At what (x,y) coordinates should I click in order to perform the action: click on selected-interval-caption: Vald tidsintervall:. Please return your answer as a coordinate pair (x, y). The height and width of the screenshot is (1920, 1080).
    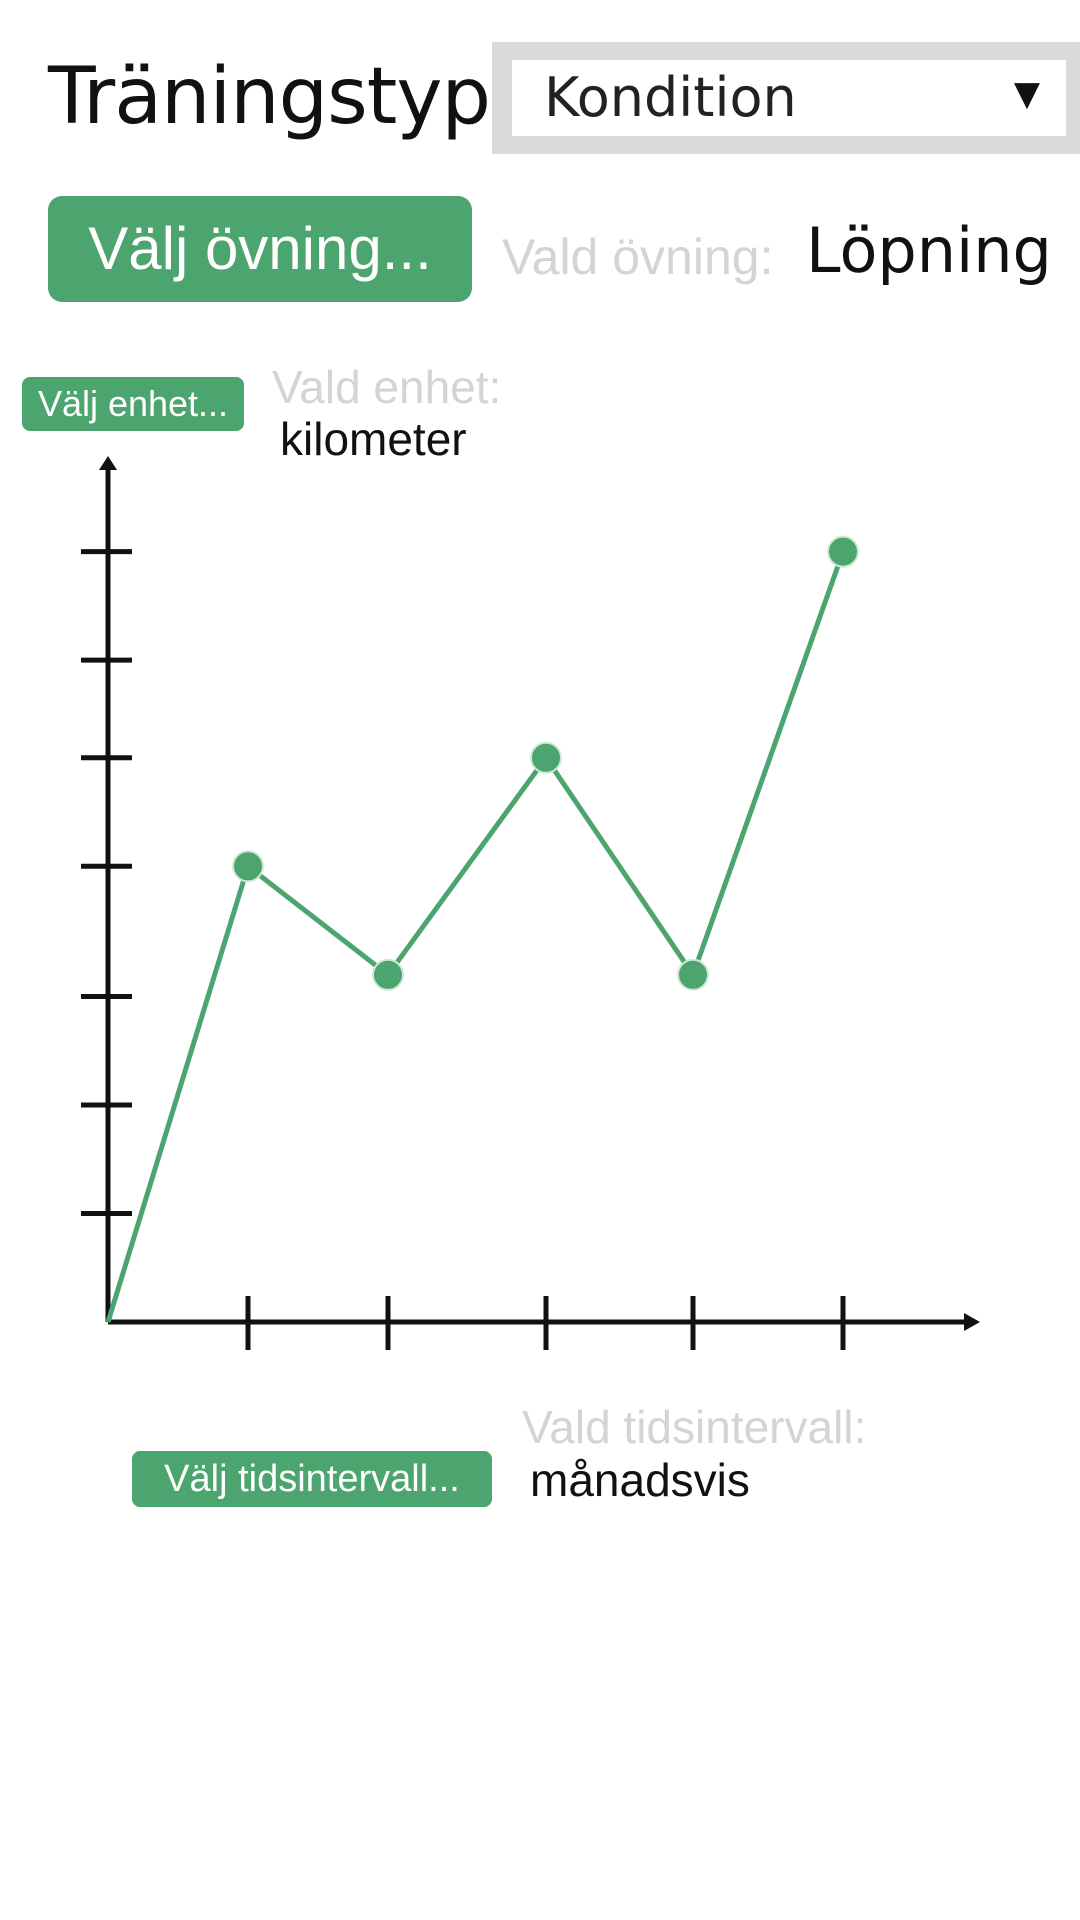
    Looking at the image, I should click on (694, 1427).